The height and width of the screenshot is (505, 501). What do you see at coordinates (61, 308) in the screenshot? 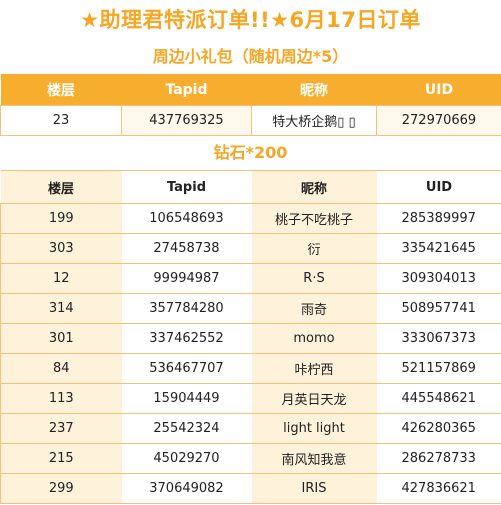
I see `floor-cell: 314` at bounding box center [61, 308].